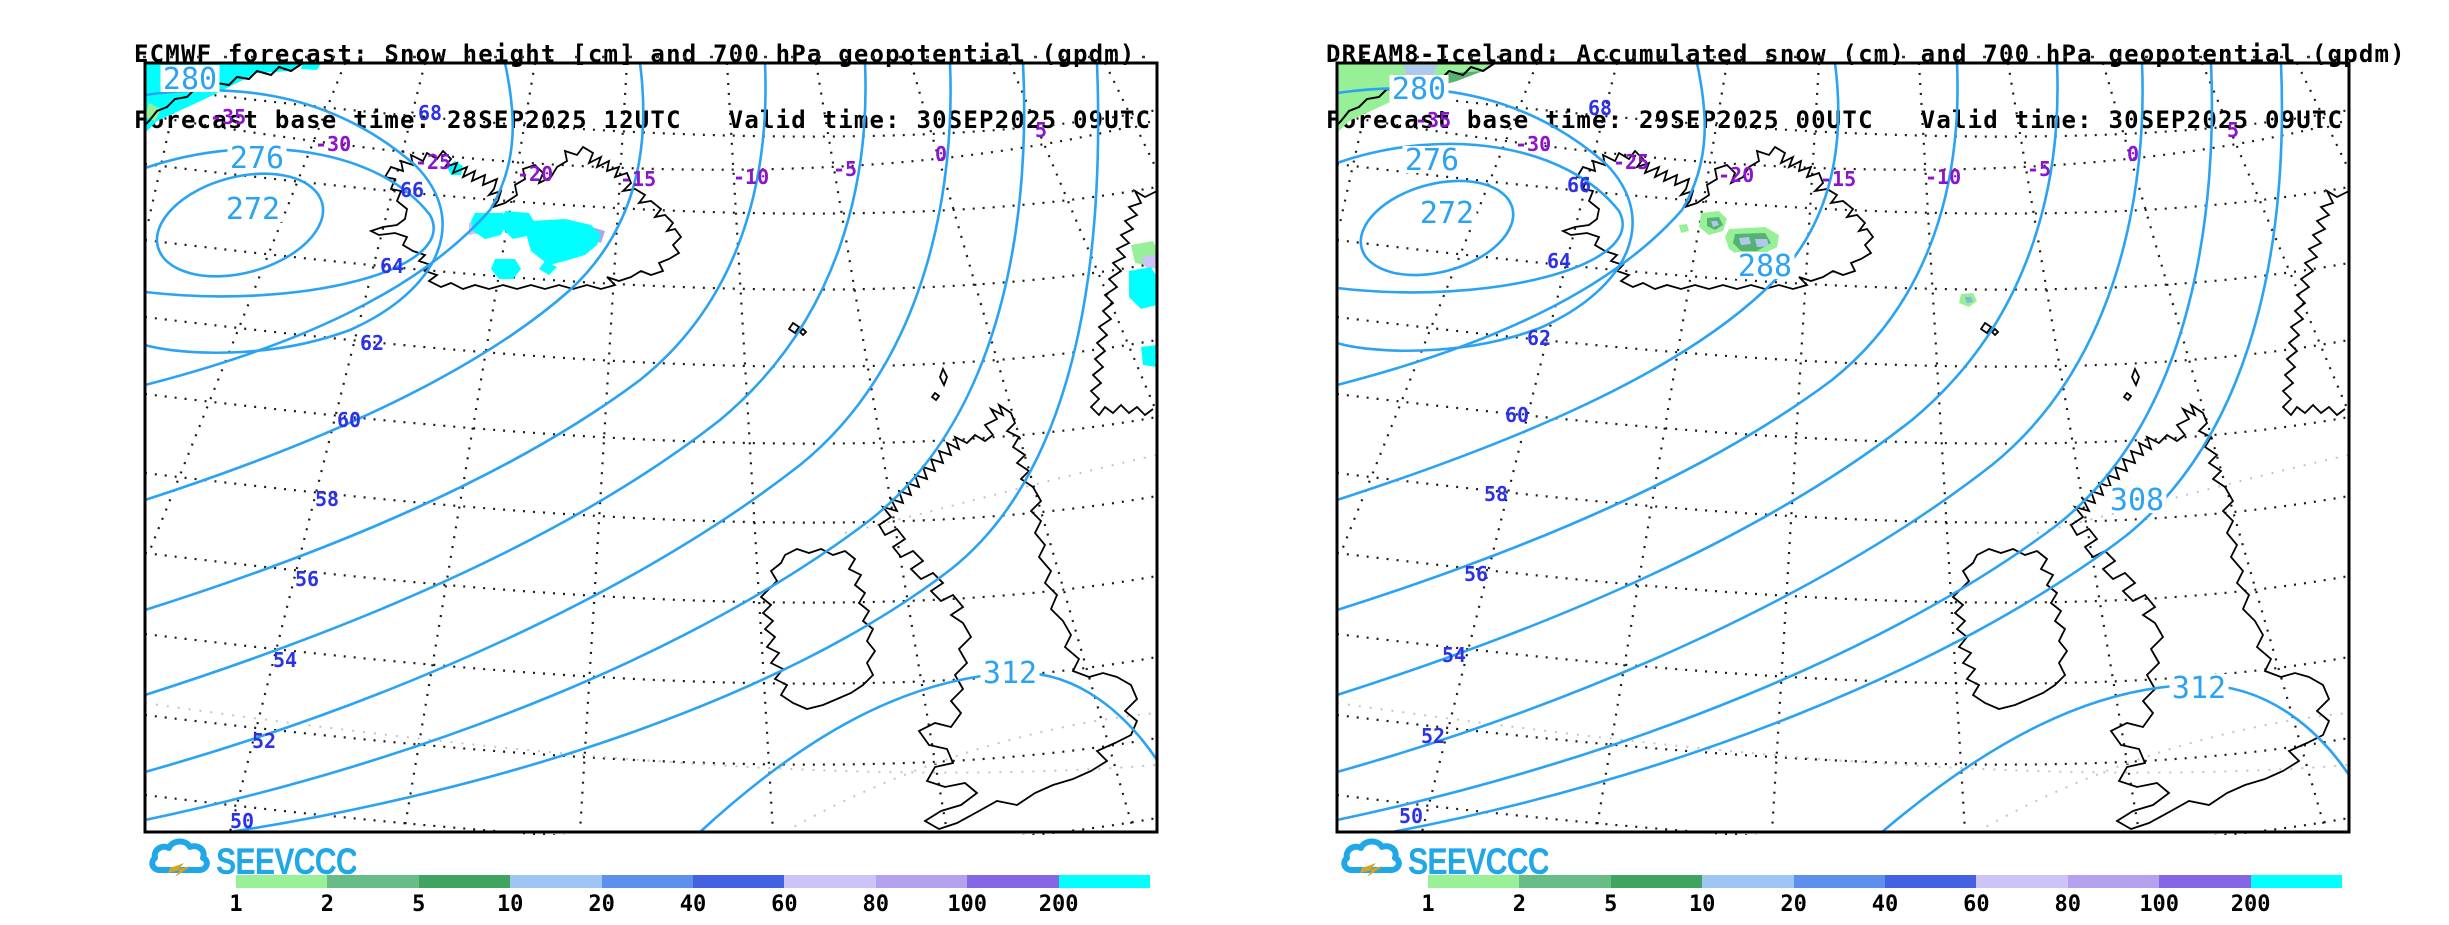 The width and height of the screenshot is (2449, 925). What do you see at coordinates (1433, 736) in the screenshot?
I see `latitude-label: 52` at bounding box center [1433, 736].